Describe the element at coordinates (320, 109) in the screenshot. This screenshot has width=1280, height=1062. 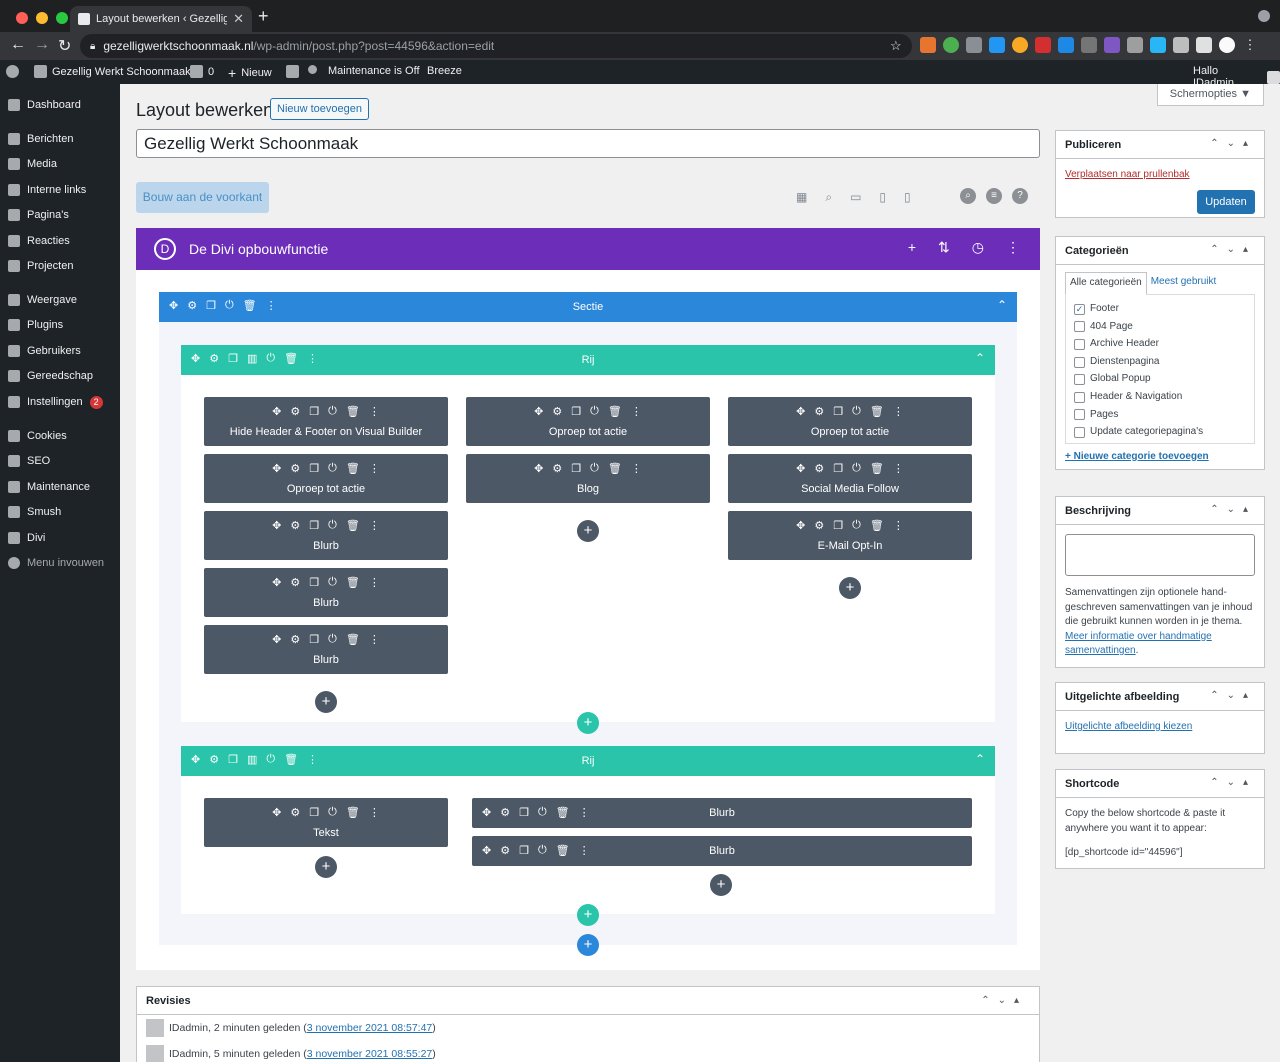
I see `add-new-button: Nieuw toevoegen` at that location.